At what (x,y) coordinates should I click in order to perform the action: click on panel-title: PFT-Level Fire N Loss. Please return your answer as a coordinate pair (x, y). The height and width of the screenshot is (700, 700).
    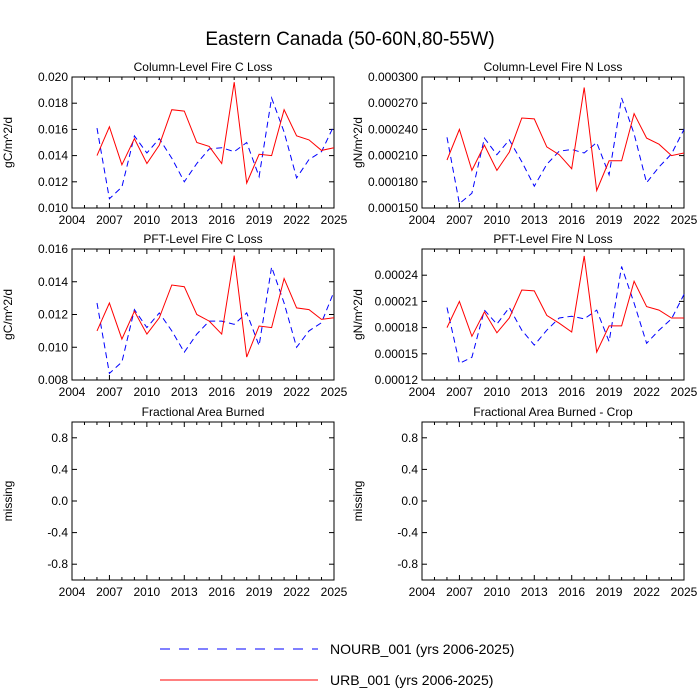
    Looking at the image, I should click on (552, 239).